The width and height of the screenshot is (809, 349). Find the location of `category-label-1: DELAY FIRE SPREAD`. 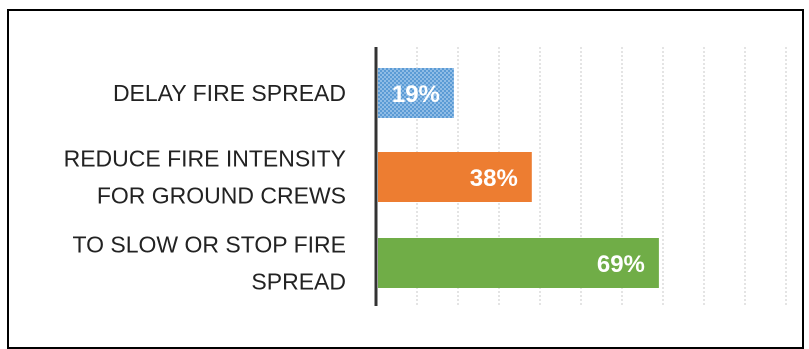

category-label-1: DELAY FIRE SPREAD is located at coordinates (229, 93).